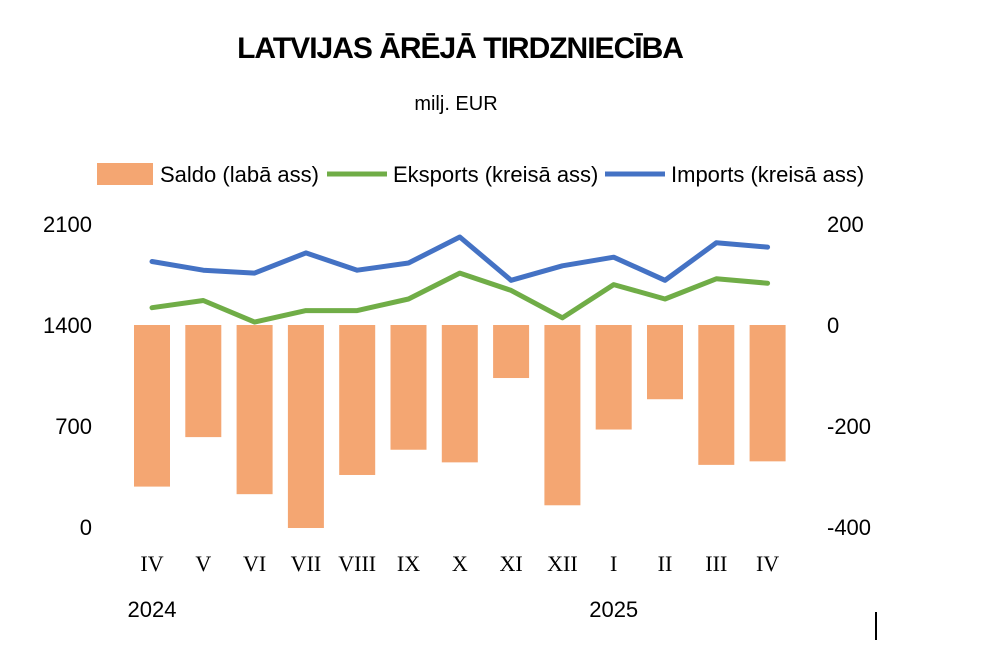 The image size is (1000, 667). I want to click on category-label: V, so click(203, 563).